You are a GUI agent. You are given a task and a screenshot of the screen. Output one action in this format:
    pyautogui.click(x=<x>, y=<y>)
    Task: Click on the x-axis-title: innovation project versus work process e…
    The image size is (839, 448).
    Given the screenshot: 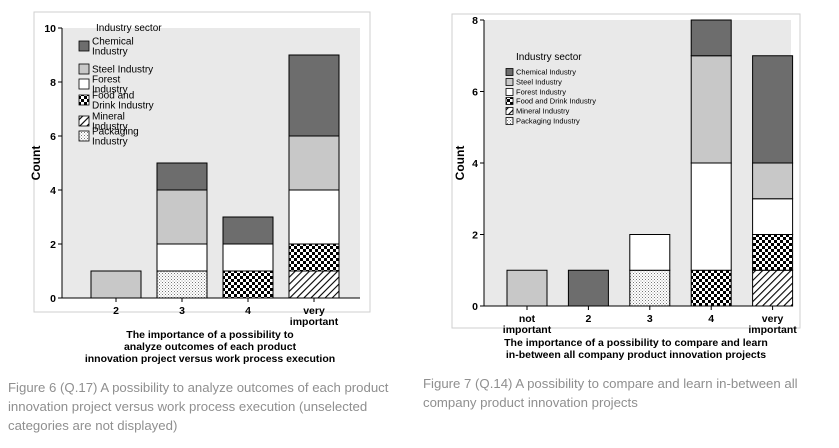 What is the action you would take?
    pyautogui.click(x=210, y=359)
    